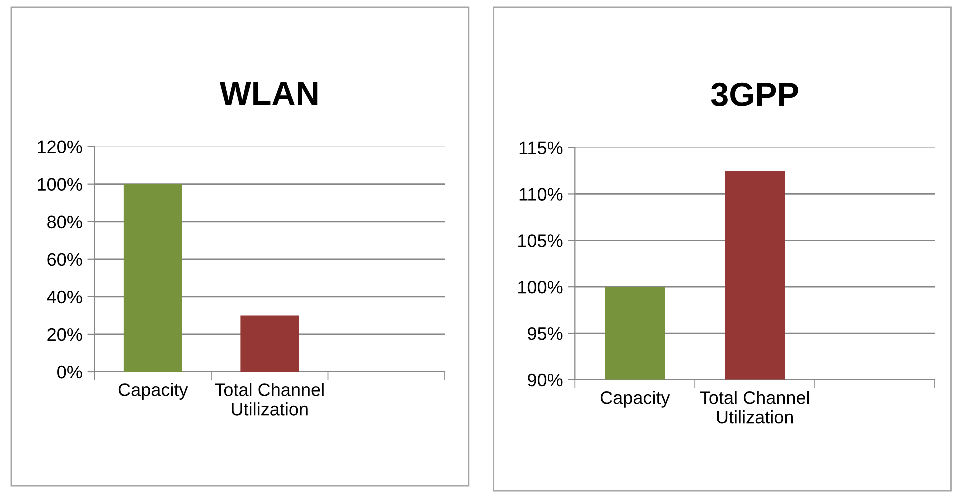  What do you see at coordinates (65, 259) in the screenshot?
I see `y-tick-label: 60%` at bounding box center [65, 259].